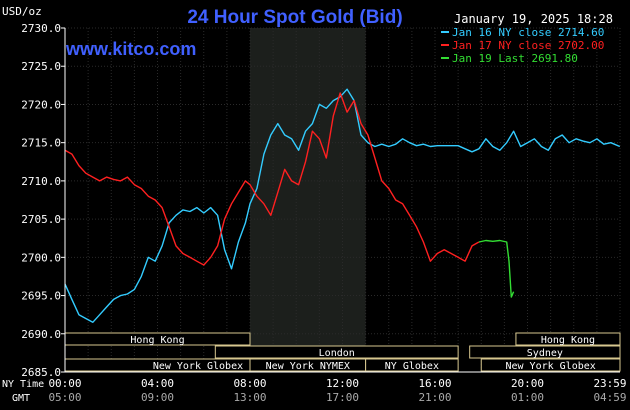 The width and height of the screenshot is (630, 410). Describe the element at coordinates (434, 383) in the screenshot. I see `x-tick-label-ny: 16:00` at that location.